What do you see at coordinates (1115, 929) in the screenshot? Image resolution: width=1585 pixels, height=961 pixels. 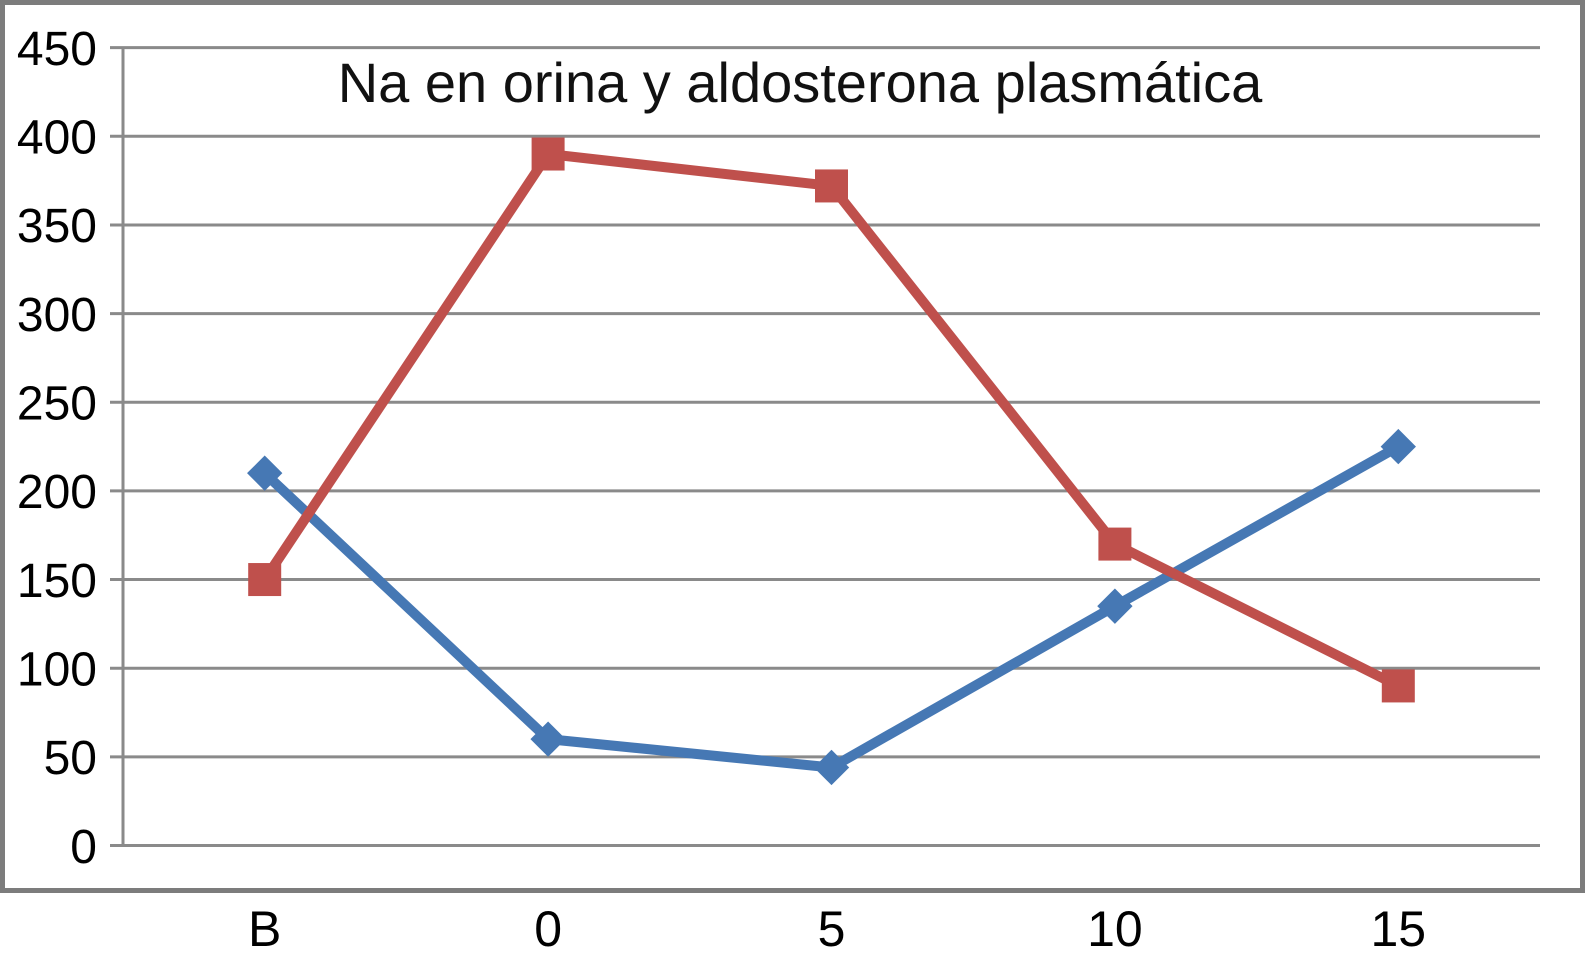 I see `x-tick-label: 10` at bounding box center [1115, 929].